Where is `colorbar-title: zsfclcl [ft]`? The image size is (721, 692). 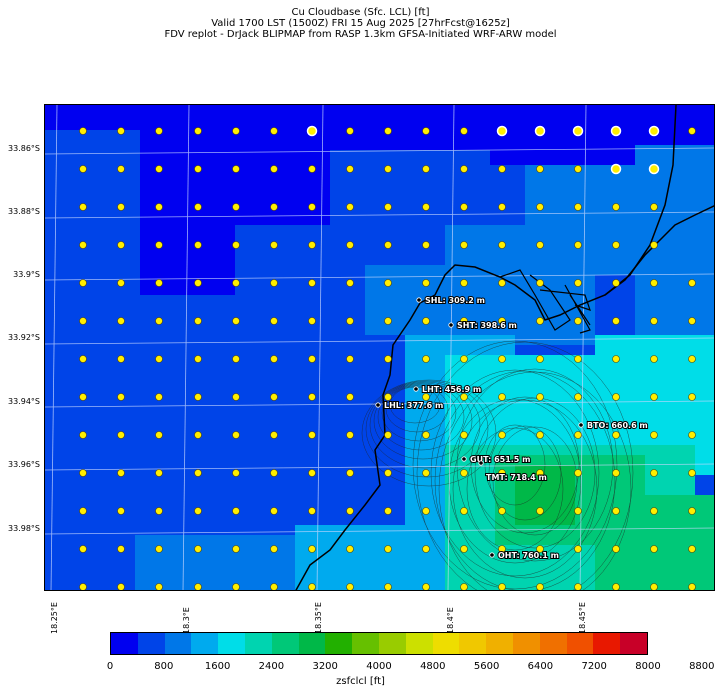
colorbar-title: zsfclcl [ft] is located at coordinates (360, 681).